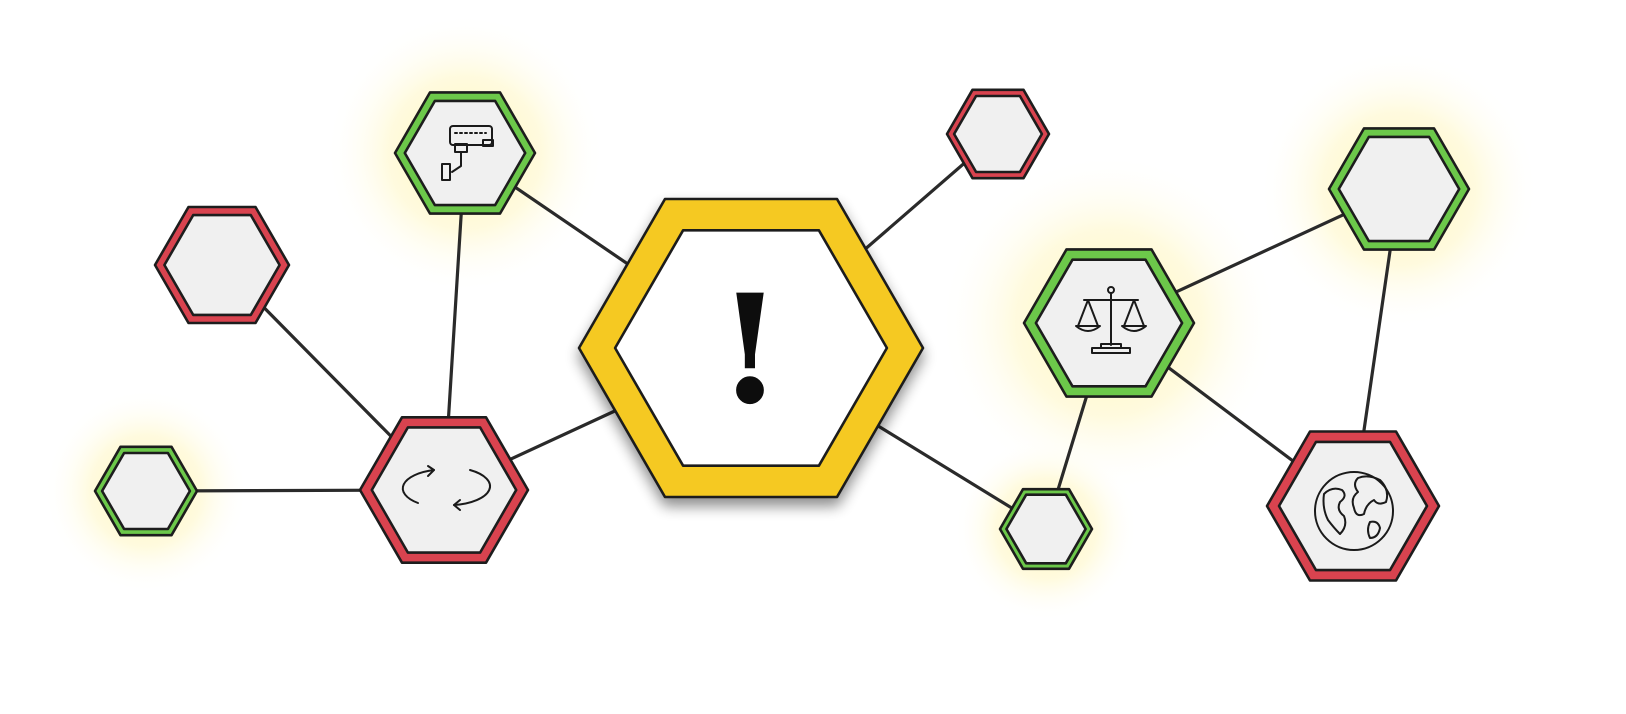 This screenshot has height=714, width=1626. What do you see at coordinates (1111, 320) in the screenshot?
I see `scales-of-justice-icon` at bounding box center [1111, 320].